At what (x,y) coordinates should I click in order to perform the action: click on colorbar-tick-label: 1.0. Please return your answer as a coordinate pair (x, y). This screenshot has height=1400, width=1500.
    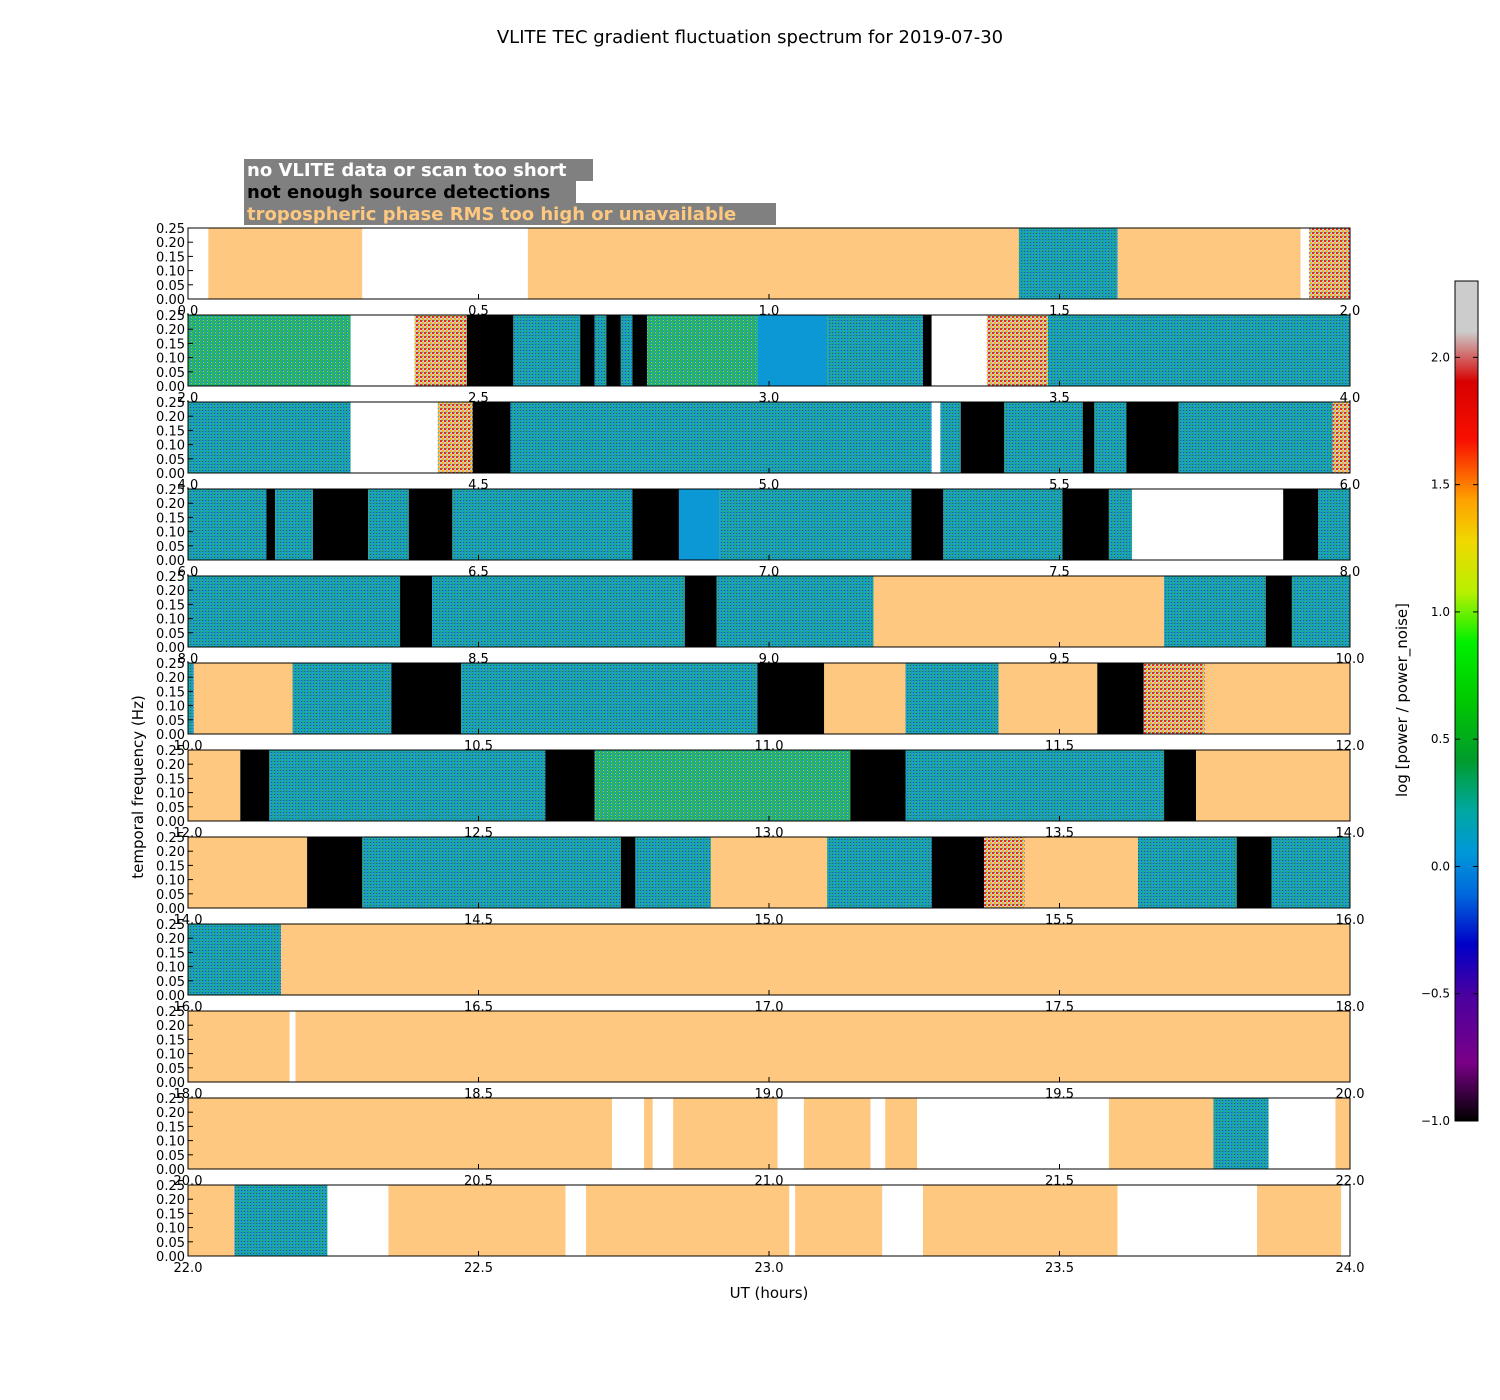
    Looking at the image, I should click on (1440, 612).